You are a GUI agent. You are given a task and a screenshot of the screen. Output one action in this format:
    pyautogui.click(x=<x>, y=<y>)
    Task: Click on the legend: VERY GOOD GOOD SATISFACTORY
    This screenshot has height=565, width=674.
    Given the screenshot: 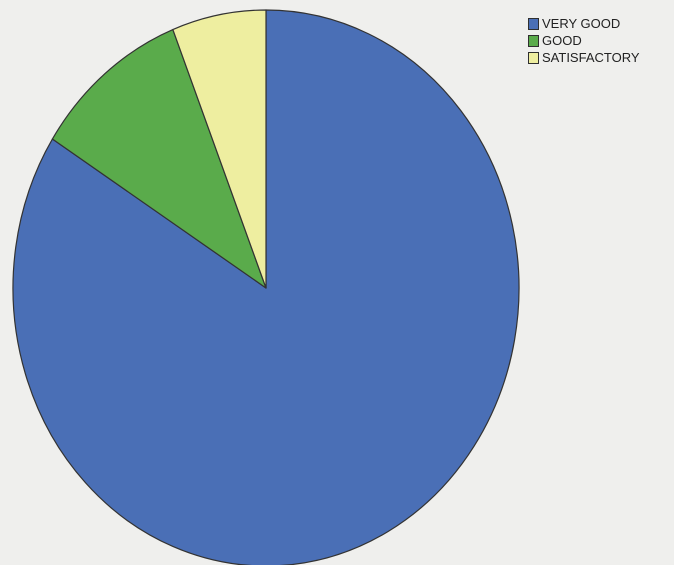 What is the action you would take?
    pyautogui.click(x=600, y=40)
    